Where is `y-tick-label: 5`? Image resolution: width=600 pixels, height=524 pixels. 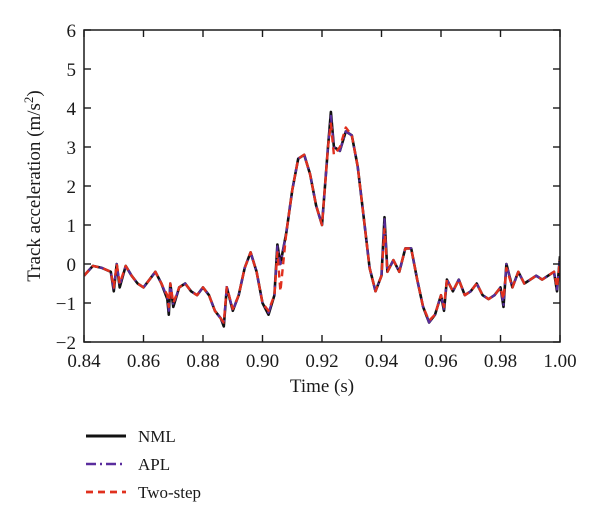
y-tick-label: 5 is located at coordinates (72, 70).